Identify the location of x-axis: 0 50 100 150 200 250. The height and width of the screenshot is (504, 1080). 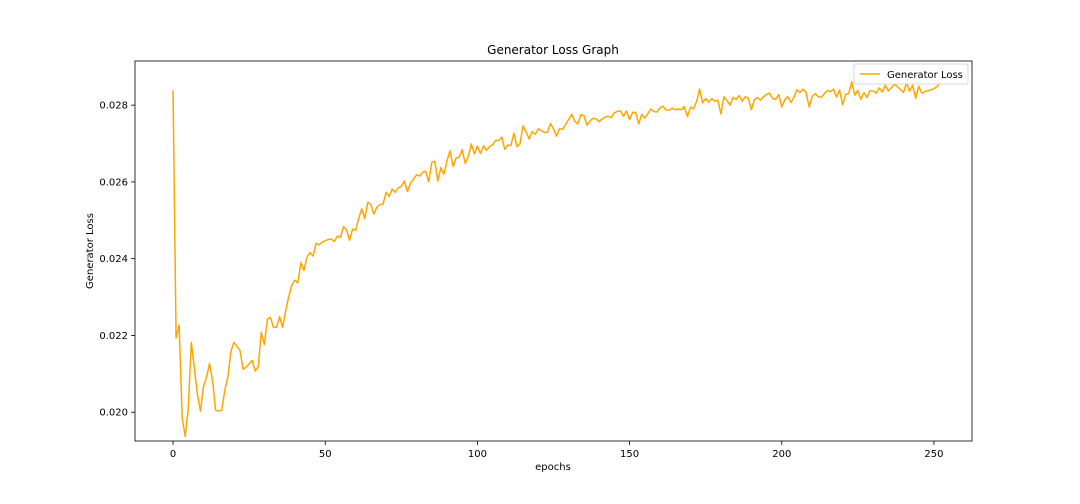
(557, 450).